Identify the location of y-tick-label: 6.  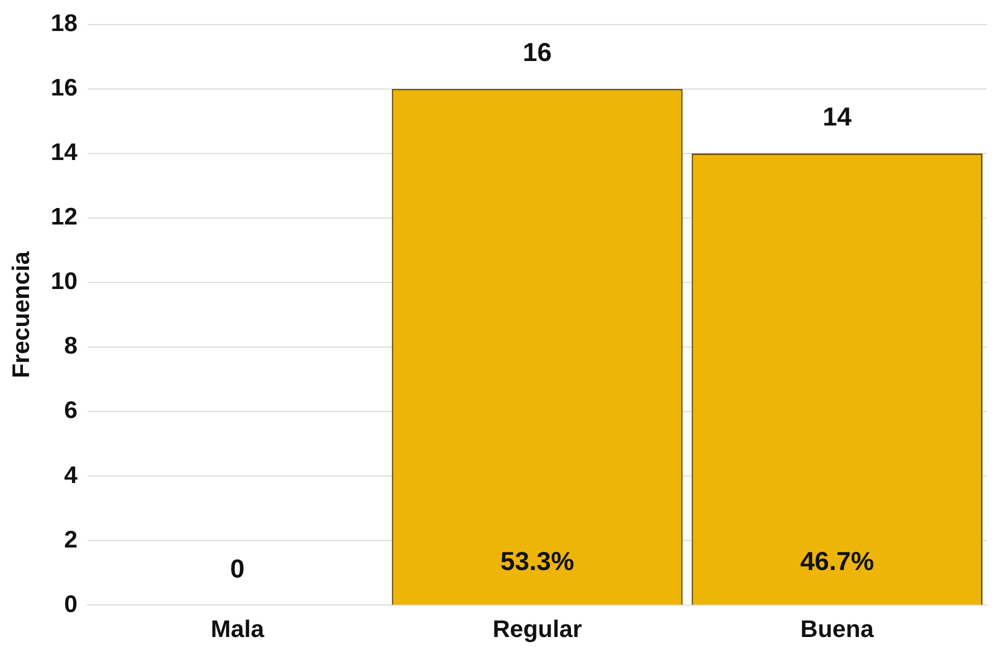
(71, 410).